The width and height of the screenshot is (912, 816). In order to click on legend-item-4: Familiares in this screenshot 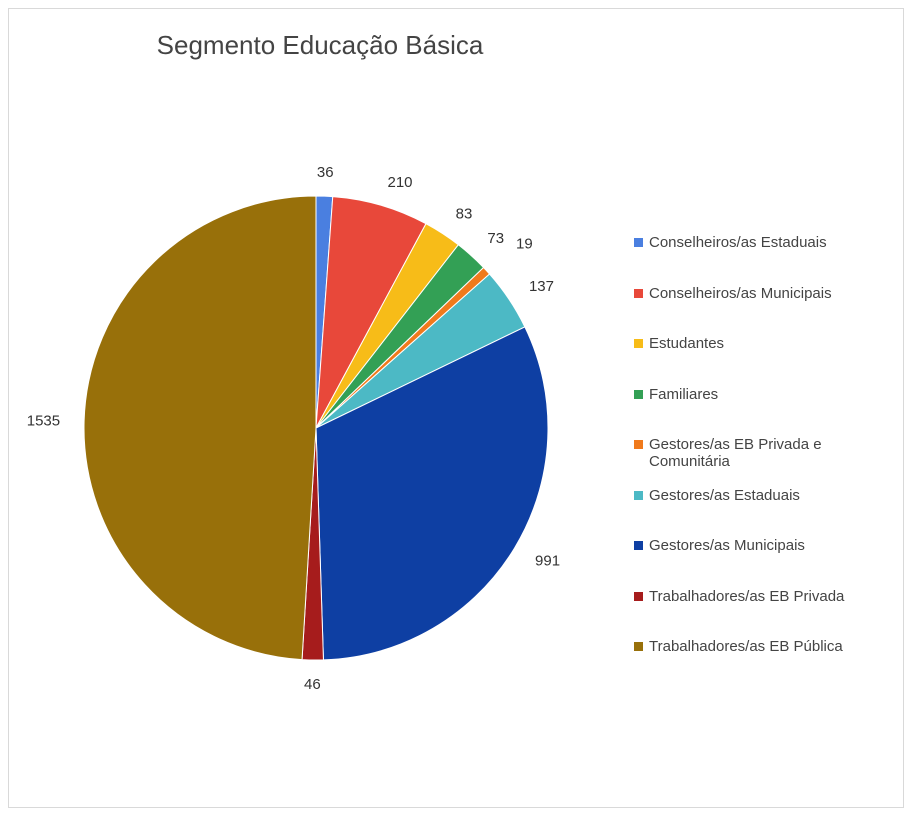, I will do `click(770, 394)`.